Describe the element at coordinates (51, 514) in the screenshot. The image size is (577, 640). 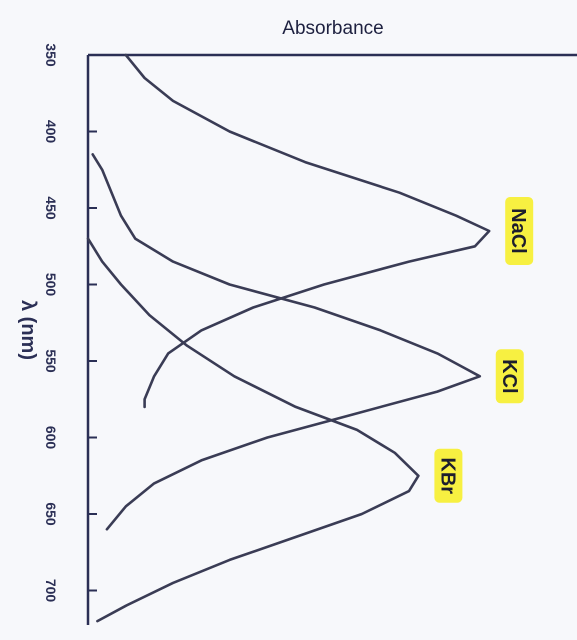
I see `tick-label: 650` at that location.